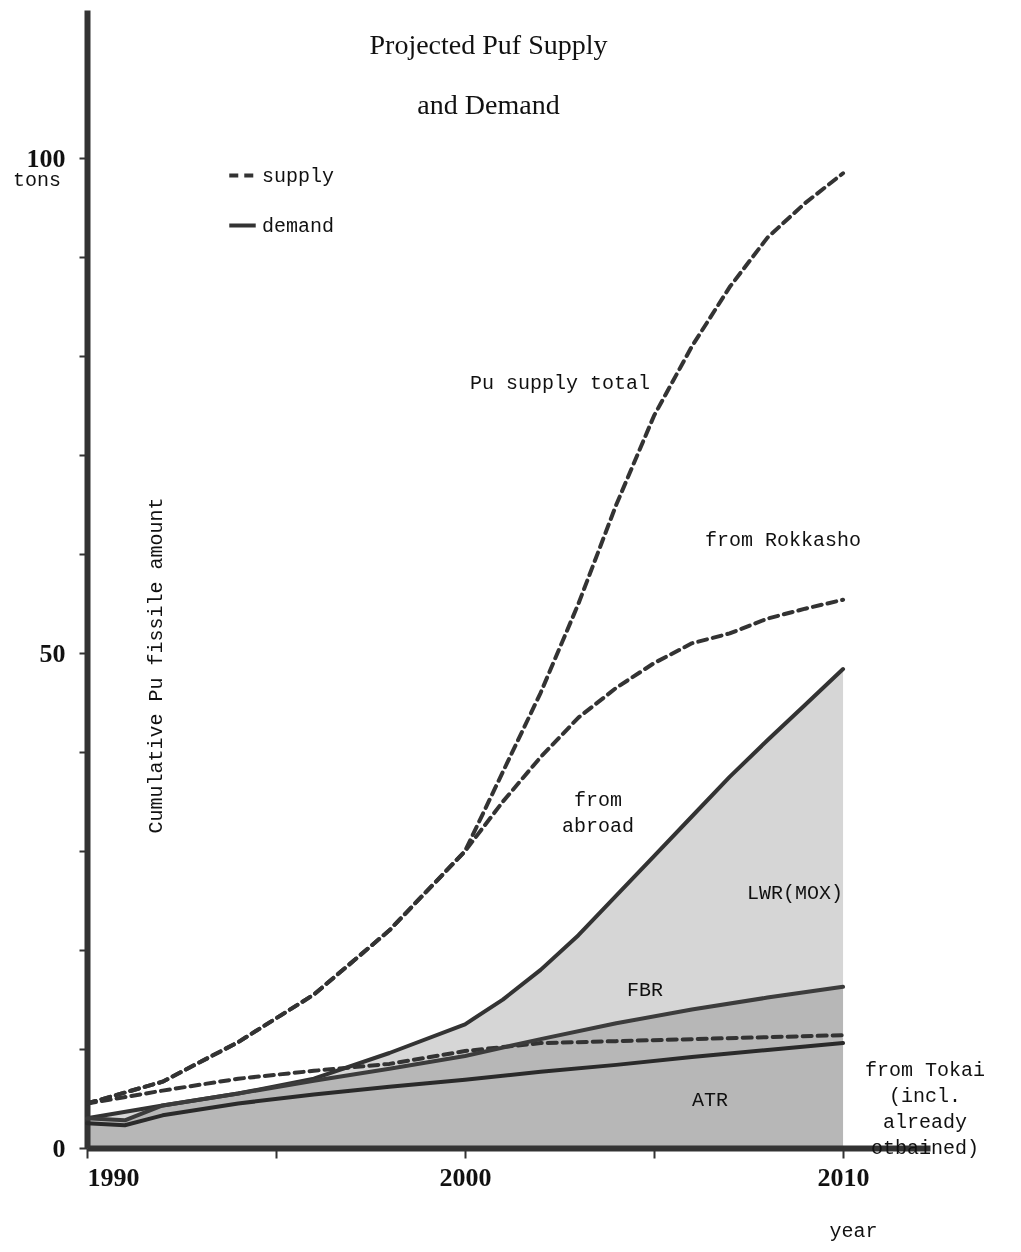 The image size is (1021, 1252). What do you see at coordinates (156, 665) in the screenshot?
I see `y-axis-title: Cumulative Pu fissile amount` at bounding box center [156, 665].